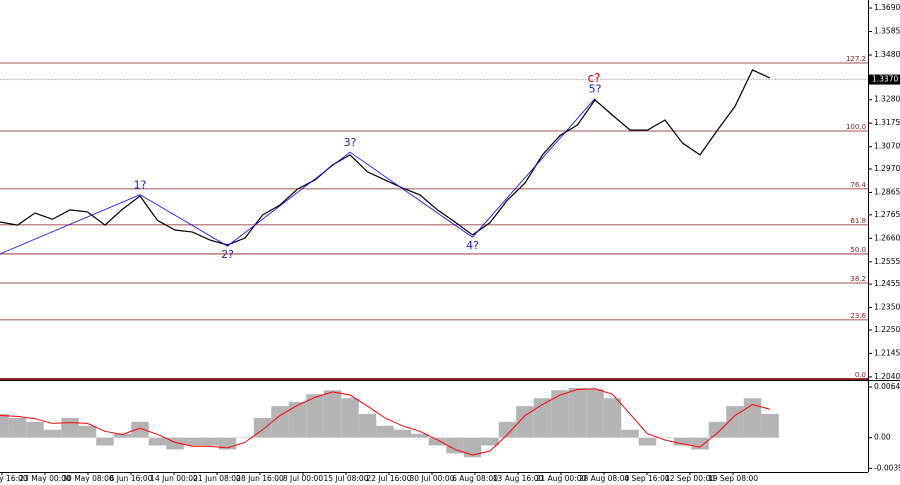  I want to click on fib-label: 0.0, so click(860, 375).